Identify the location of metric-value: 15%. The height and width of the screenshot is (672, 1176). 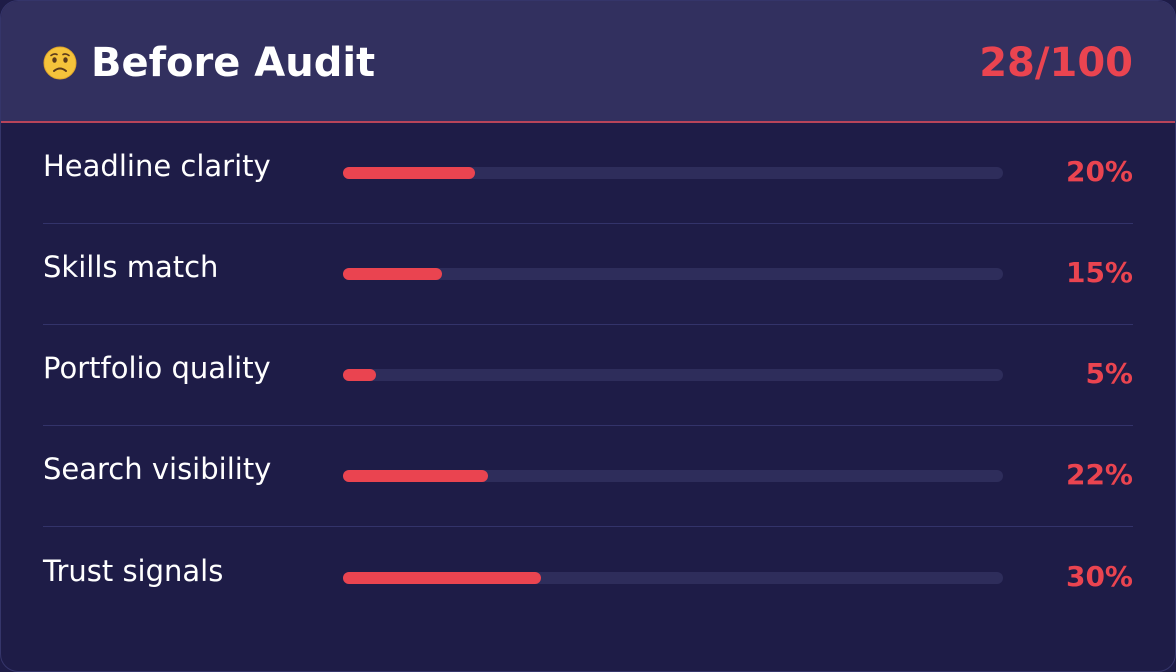
(1099, 272).